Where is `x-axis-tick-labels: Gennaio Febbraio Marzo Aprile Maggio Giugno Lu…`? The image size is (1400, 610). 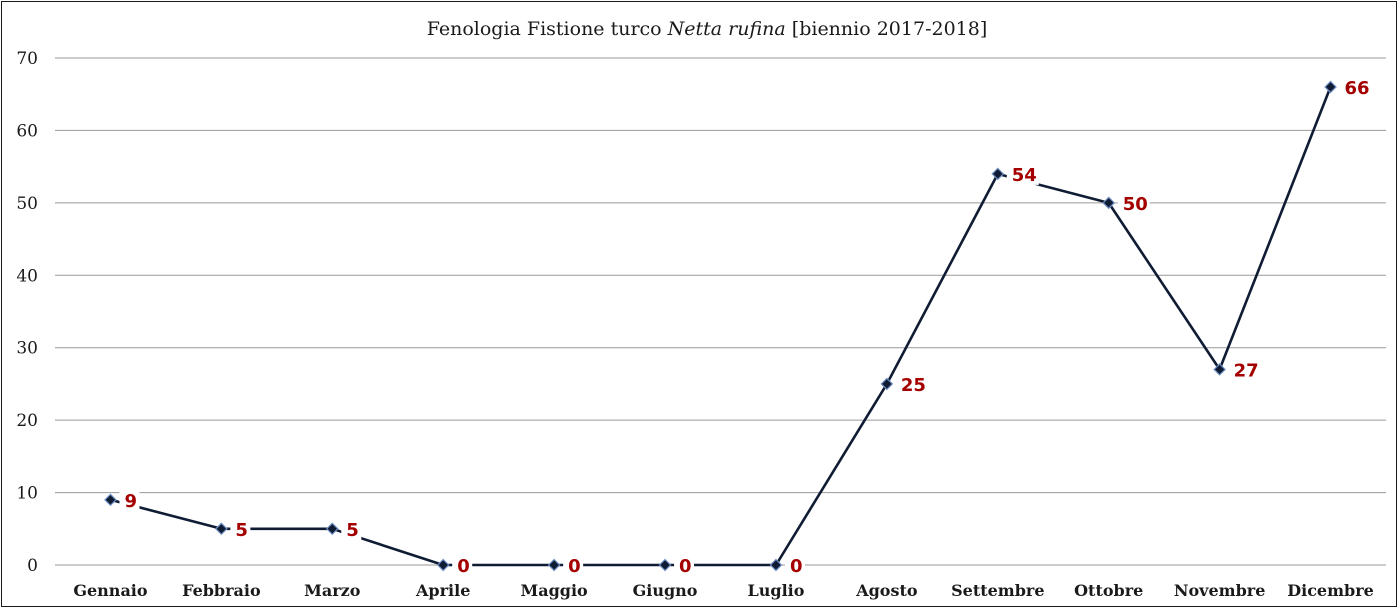
x-axis-tick-labels: Gennaio Febbraio Marzo Aprile Maggio Giugno Lu… is located at coordinates (723, 590).